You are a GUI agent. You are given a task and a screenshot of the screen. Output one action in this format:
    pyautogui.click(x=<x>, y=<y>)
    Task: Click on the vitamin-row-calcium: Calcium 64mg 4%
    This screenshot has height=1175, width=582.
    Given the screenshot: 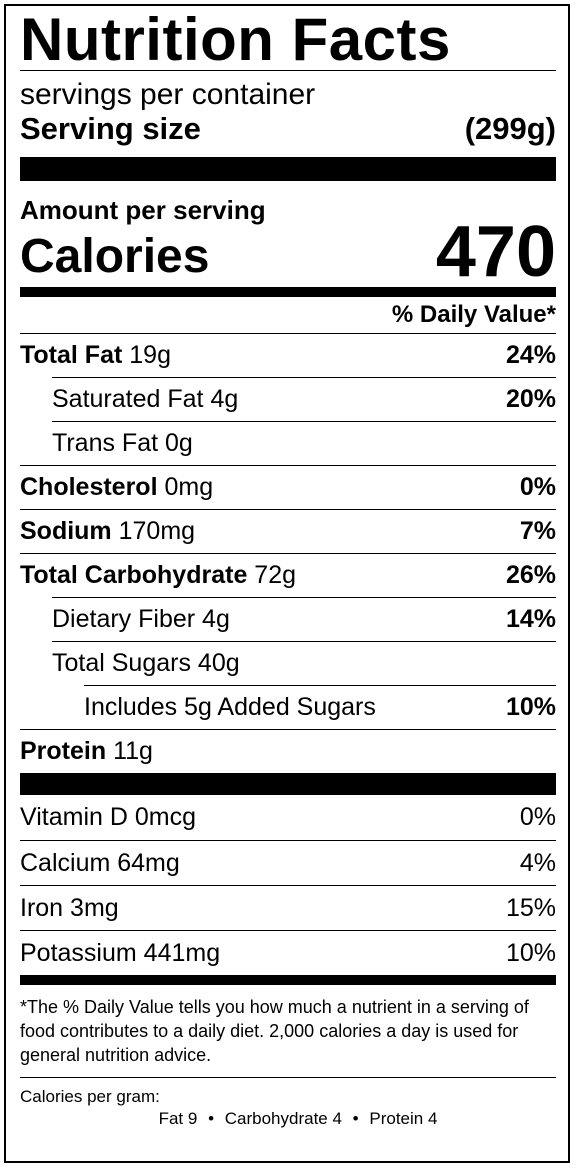 What is the action you would take?
    pyautogui.click(x=288, y=862)
    